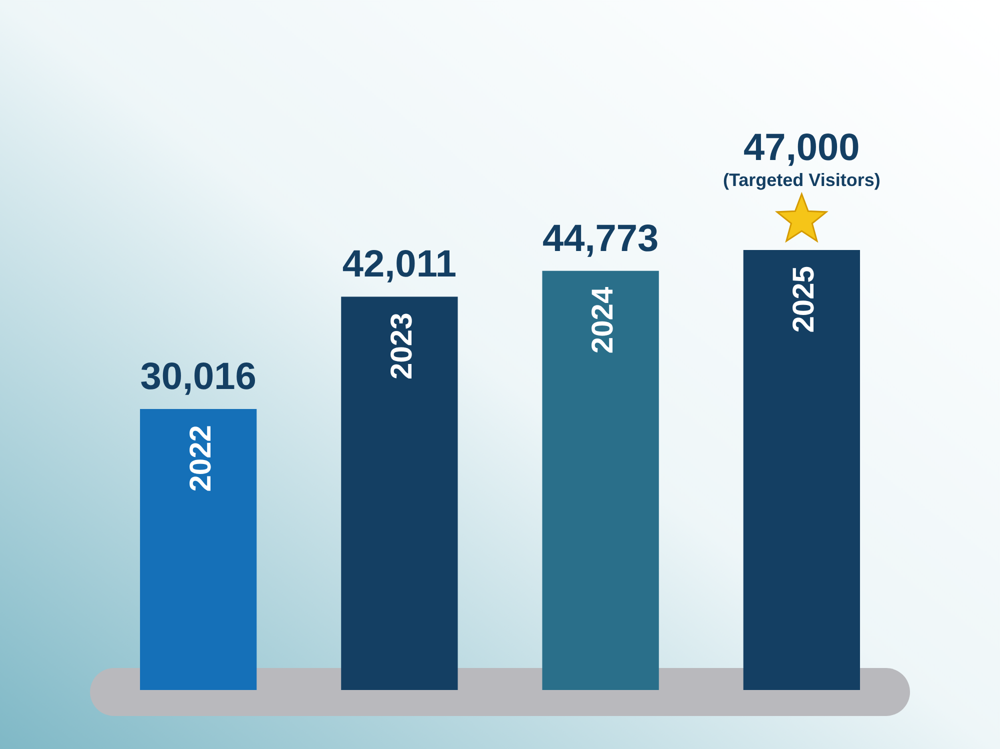  Describe the element at coordinates (603, 320) in the screenshot. I see `x-tick-label: 2024` at that location.